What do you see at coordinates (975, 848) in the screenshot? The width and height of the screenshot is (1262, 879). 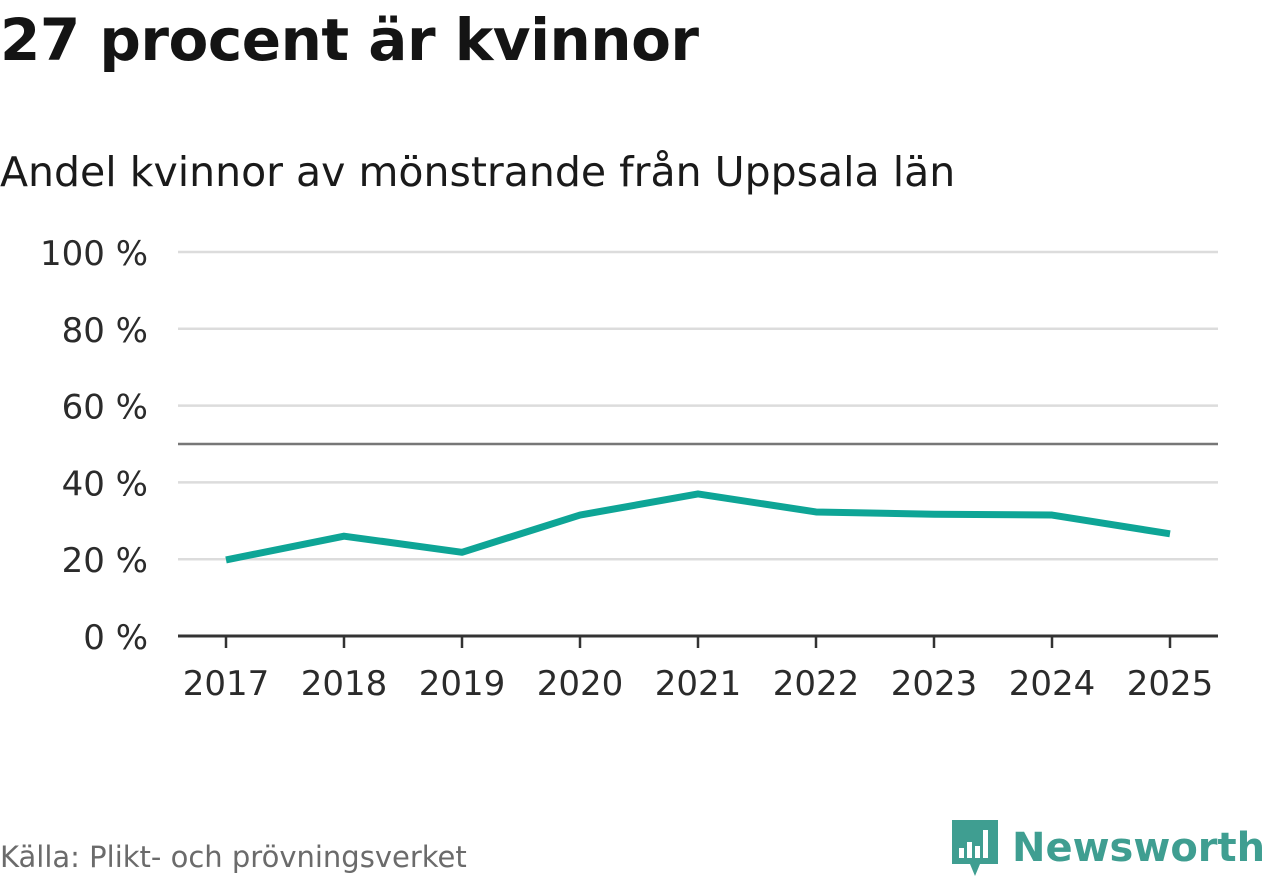 I see `newsworthy-logo-icon` at bounding box center [975, 848].